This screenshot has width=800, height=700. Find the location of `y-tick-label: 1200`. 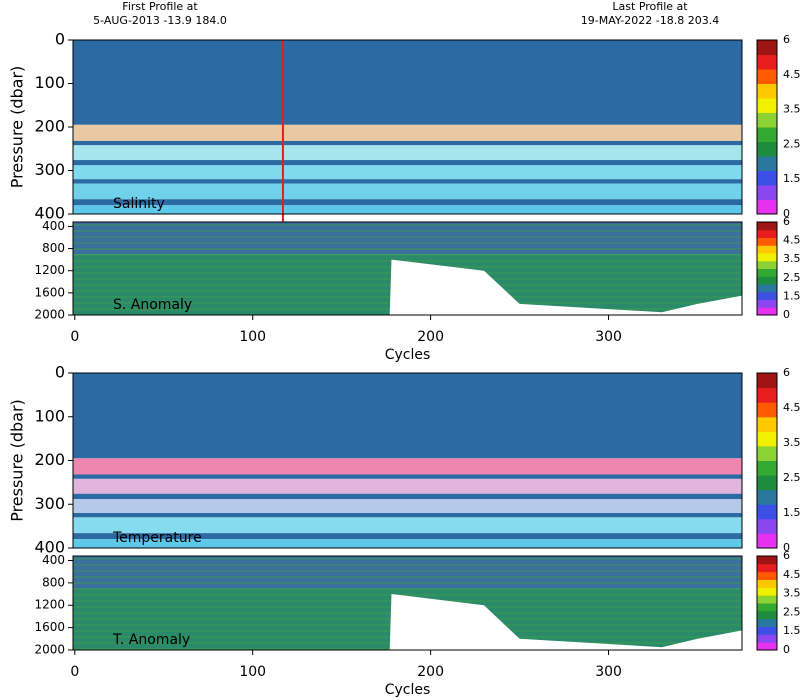

y-tick-label: 1200 is located at coordinates (49, 270).